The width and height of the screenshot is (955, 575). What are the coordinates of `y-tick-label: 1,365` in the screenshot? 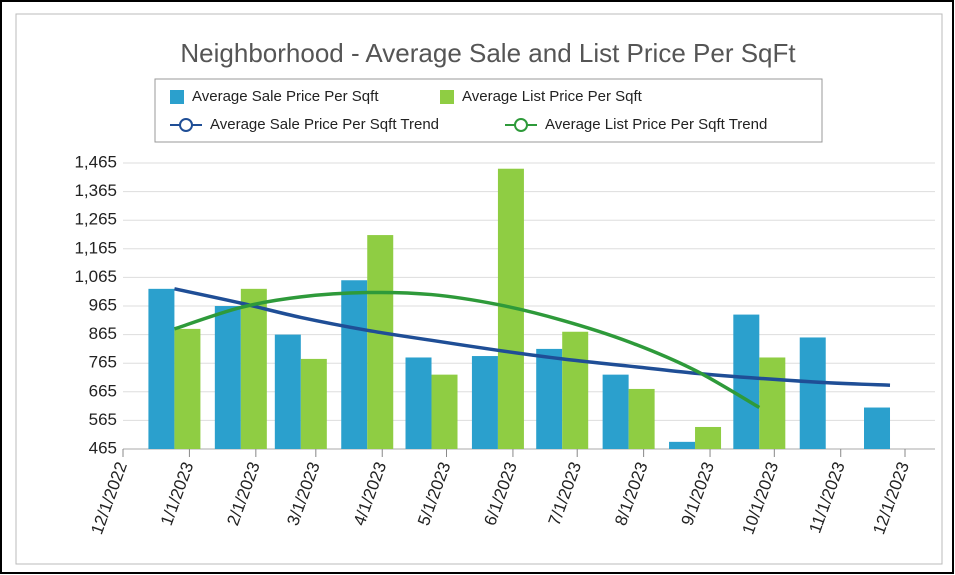 It's located at (95, 190).